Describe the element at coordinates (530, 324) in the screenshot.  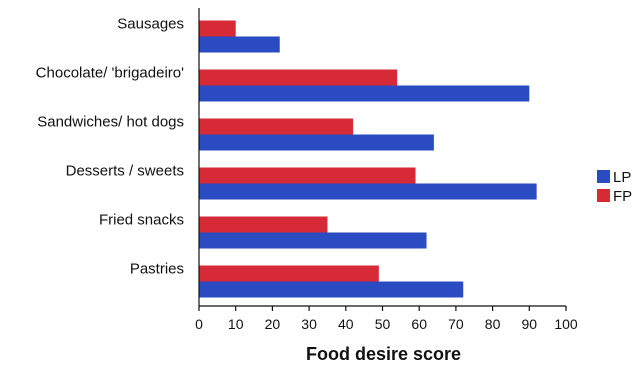
I see `x-tick-label: 90` at that location.